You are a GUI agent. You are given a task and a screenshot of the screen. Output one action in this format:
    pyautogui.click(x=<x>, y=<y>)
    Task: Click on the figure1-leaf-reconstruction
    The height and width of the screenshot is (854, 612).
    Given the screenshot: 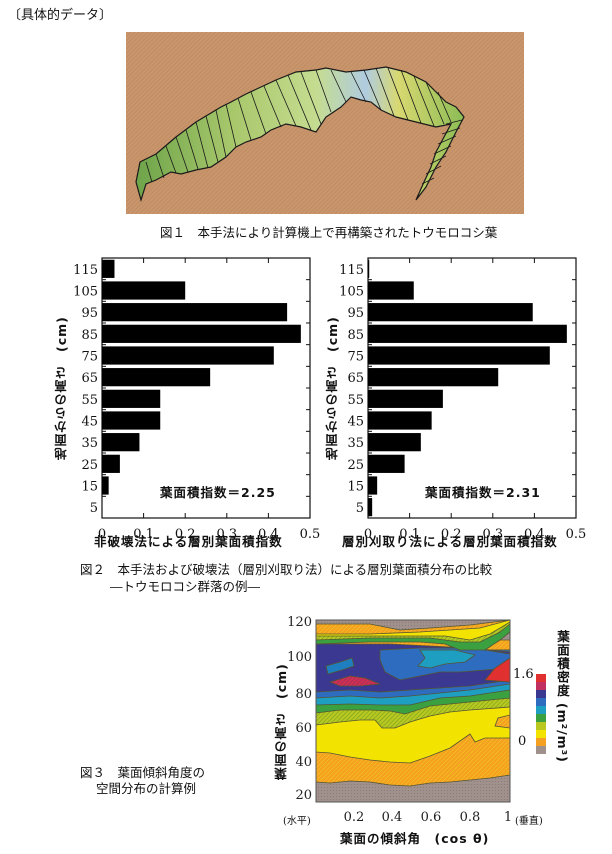 What is the action you would take?
    pyautogui.click(x=325, y=123)
    